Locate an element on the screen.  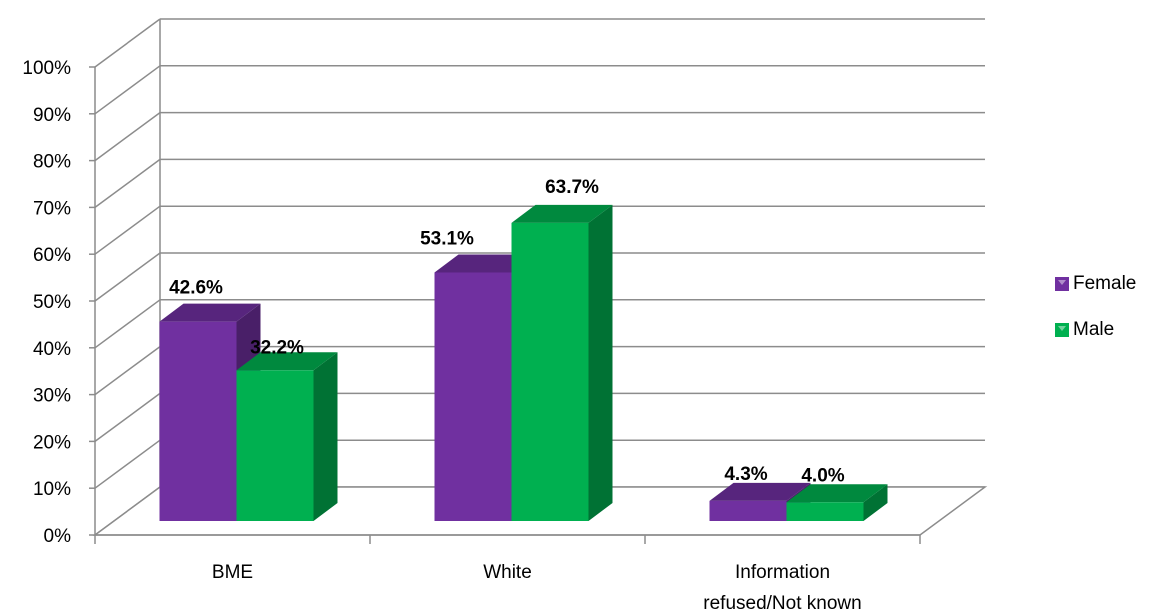
legend-label-female: Female is located at coordinates (1105, 283).